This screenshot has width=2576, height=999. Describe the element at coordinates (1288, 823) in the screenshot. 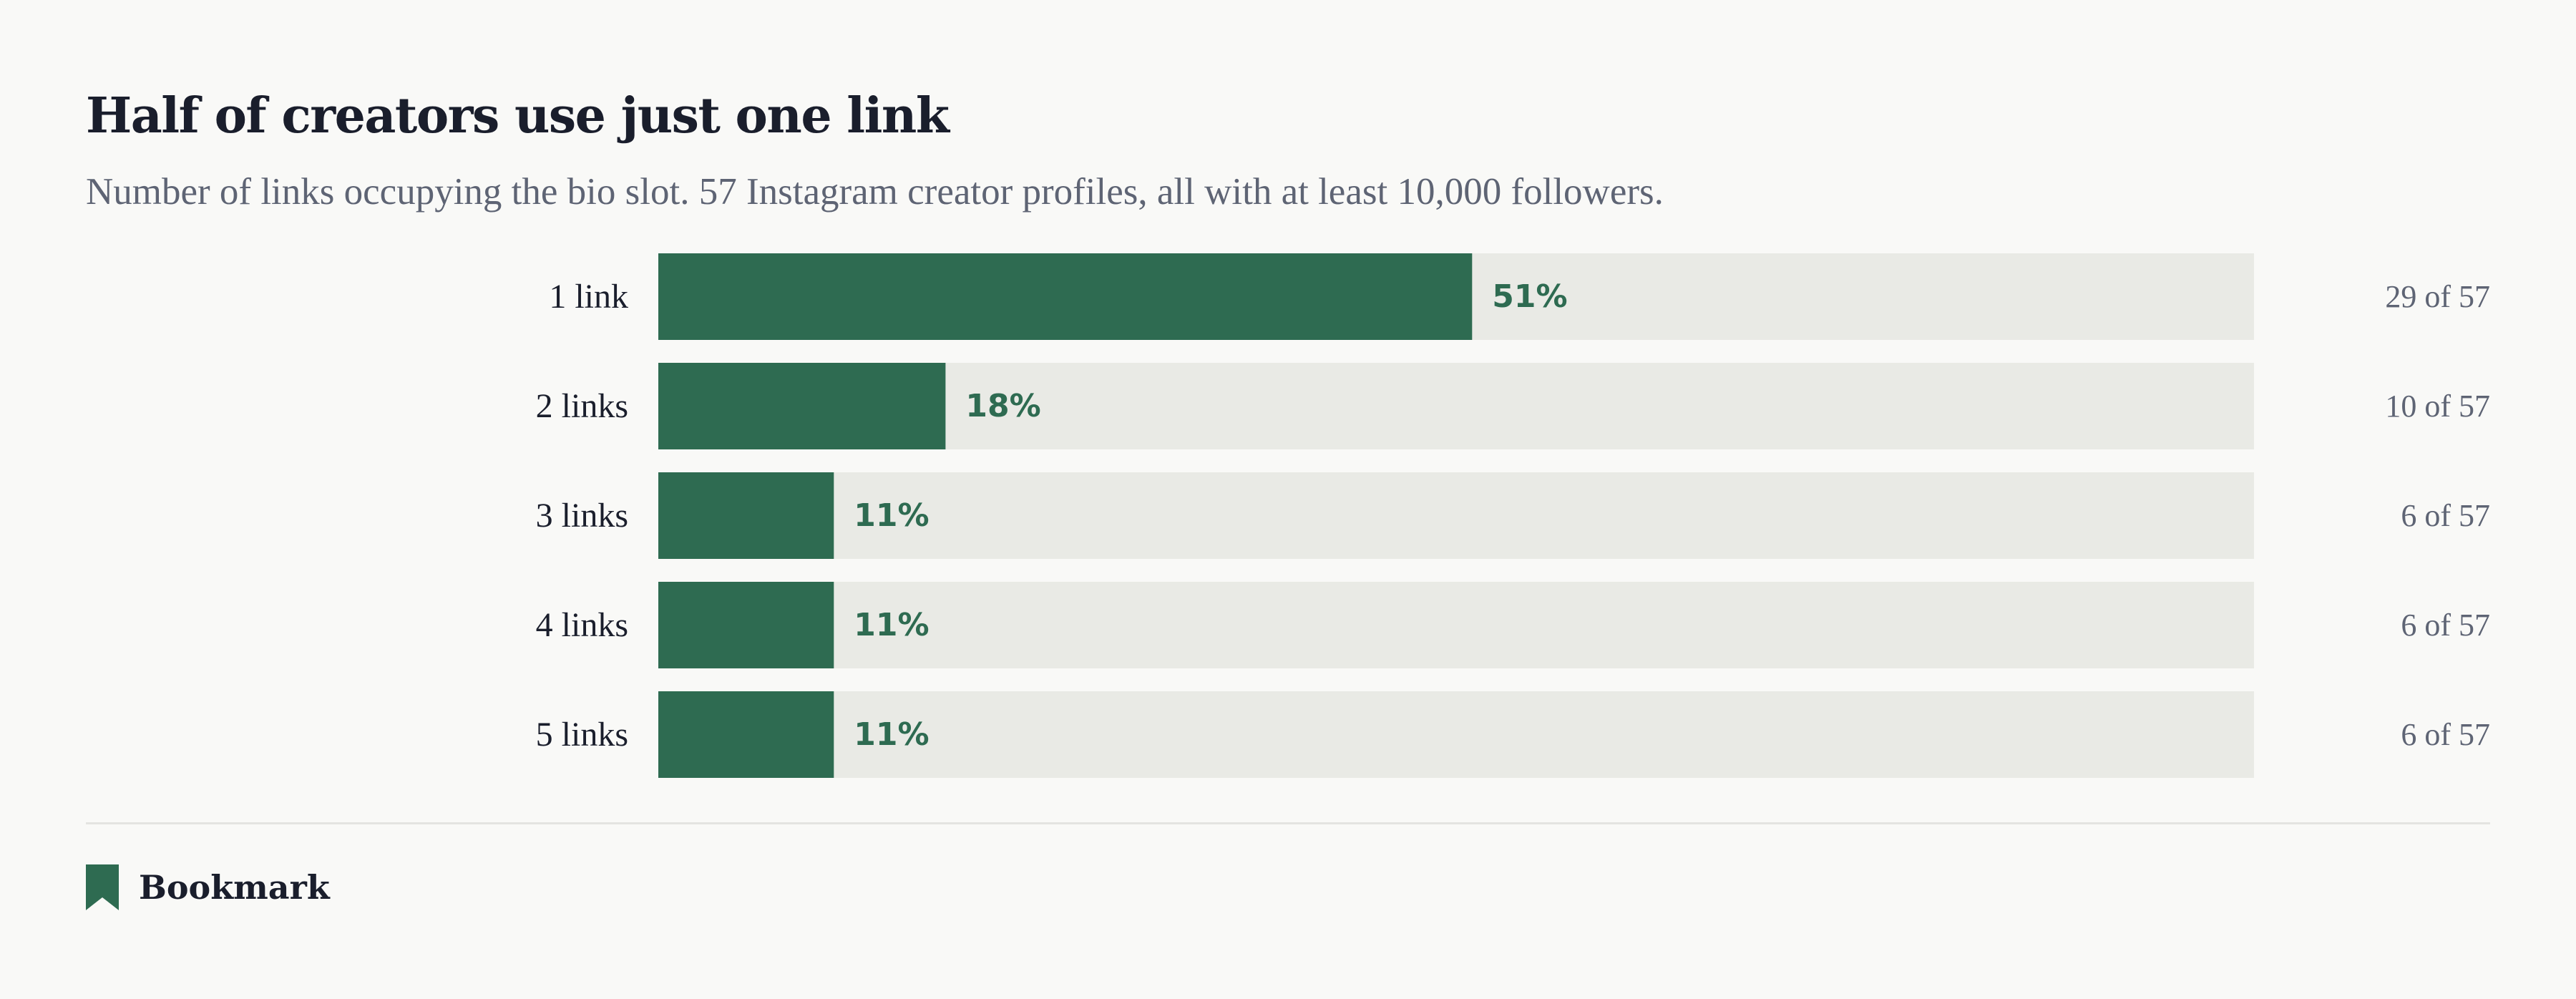

I see `footer-divider` at that location.